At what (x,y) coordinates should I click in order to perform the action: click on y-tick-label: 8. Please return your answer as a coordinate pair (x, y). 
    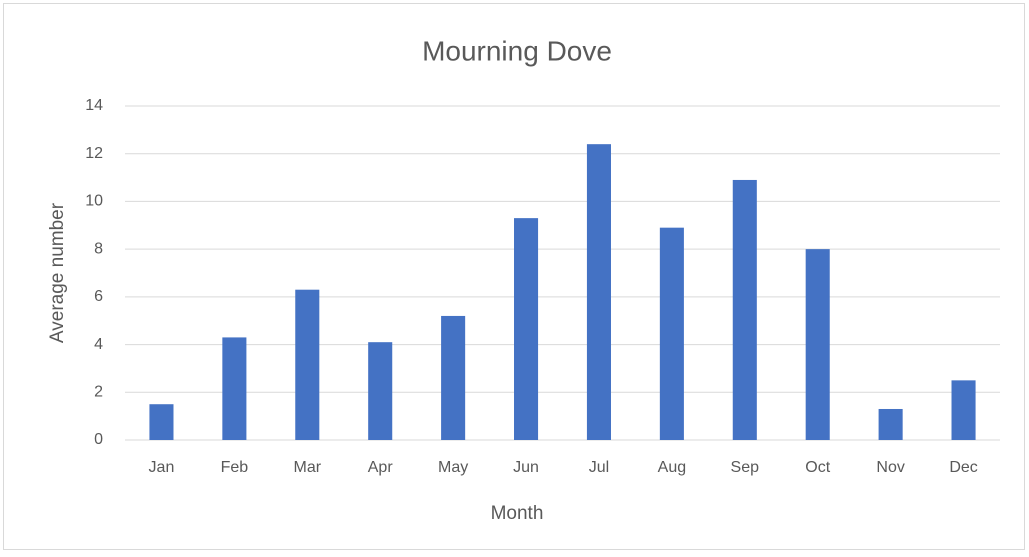
    Looking at the image, I should click on (98, 248).